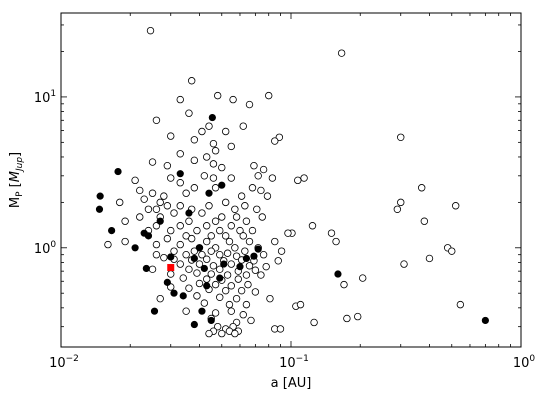 The height and width of the screenshot is (400, 547). What do you see at coordinates (64, 362) in the screenshot?
I see `x-tick-label: 10⁻²` at bounding box center [64, 362].